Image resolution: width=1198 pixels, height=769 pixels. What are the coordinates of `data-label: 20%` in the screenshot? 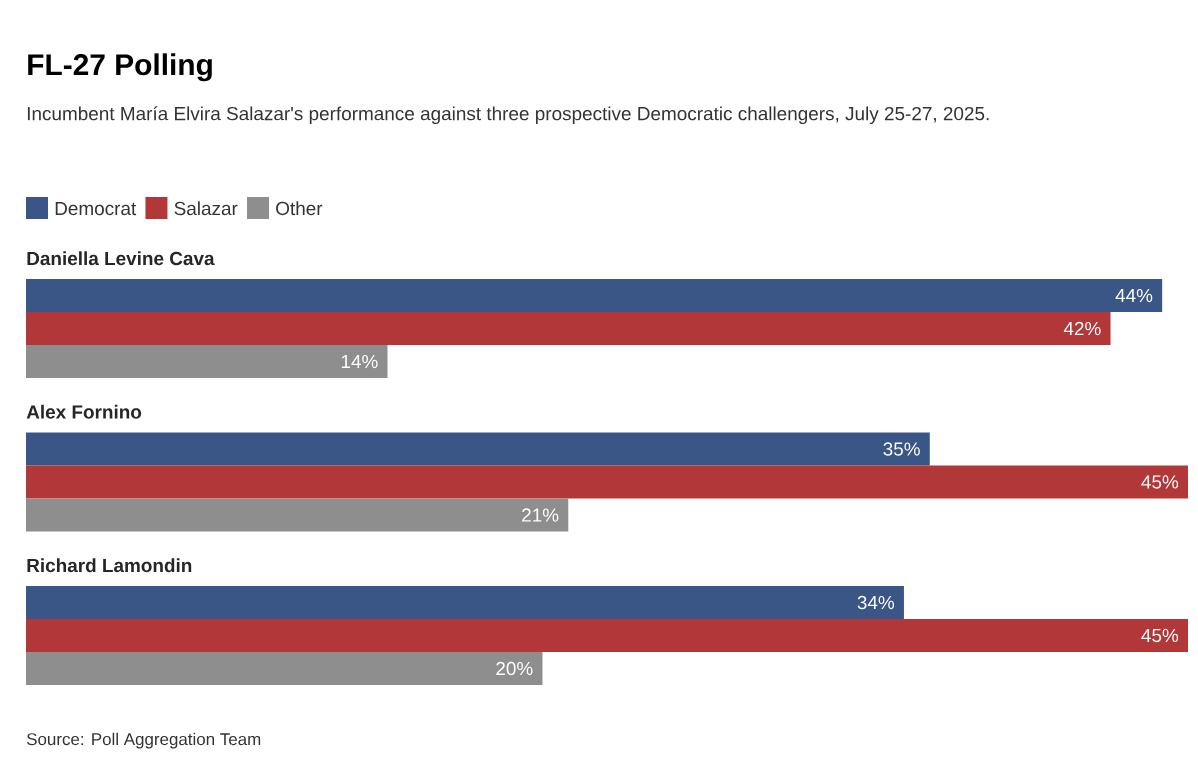 It's located at (514, 668).